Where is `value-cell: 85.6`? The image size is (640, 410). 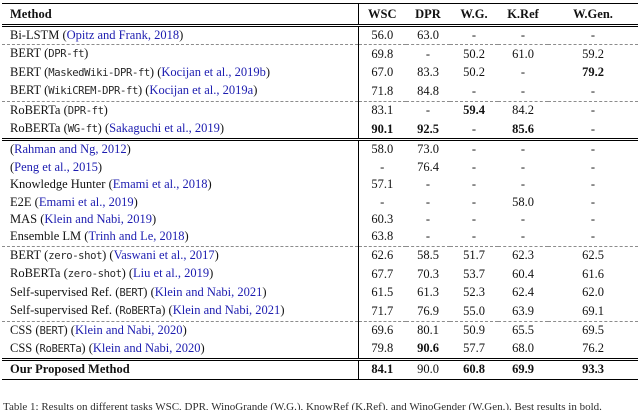
value-cell: 85.6 is located at coordinates (523, 128).